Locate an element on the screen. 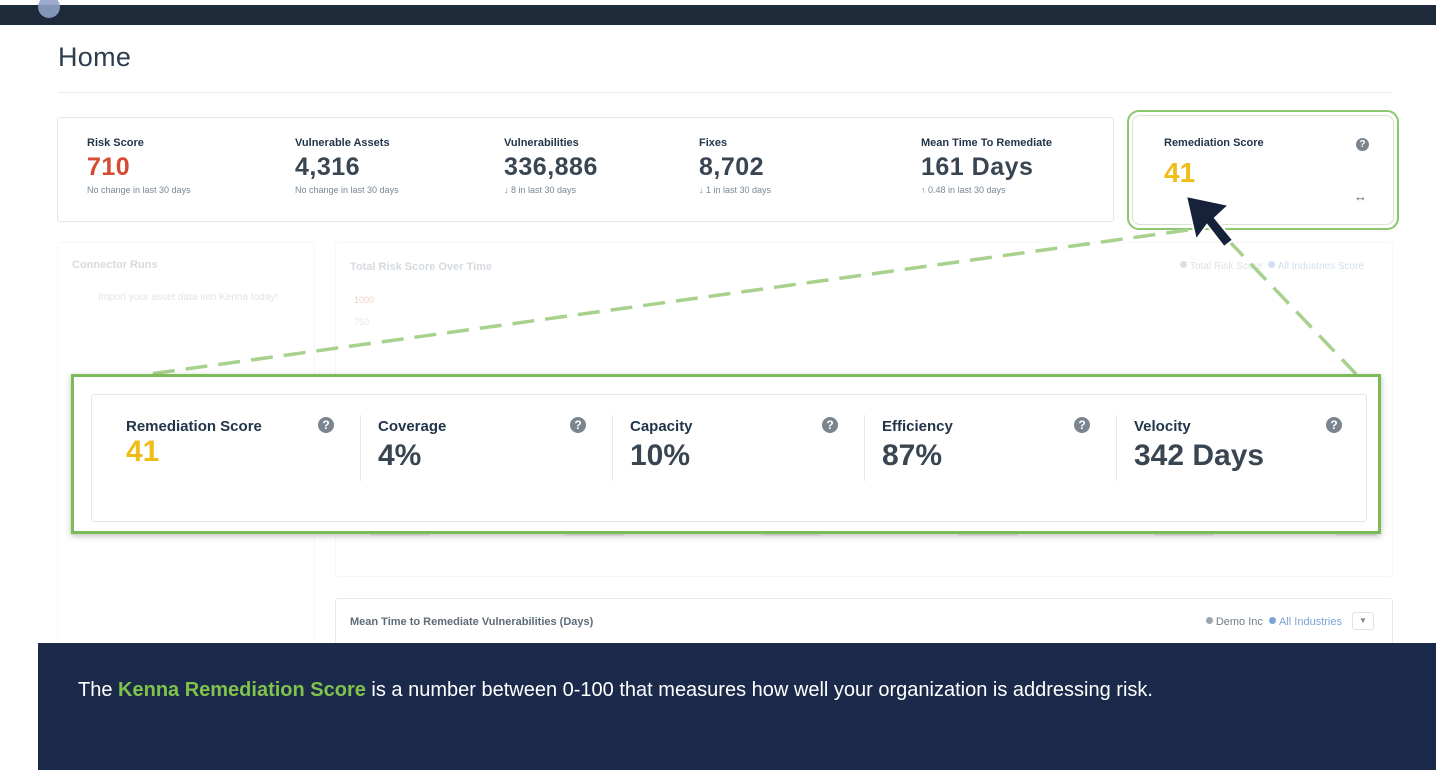 The height and width of the screenshot is (778, 1448). metric-capacity: Capacity 10% ? is located at coordinates (740, 458).